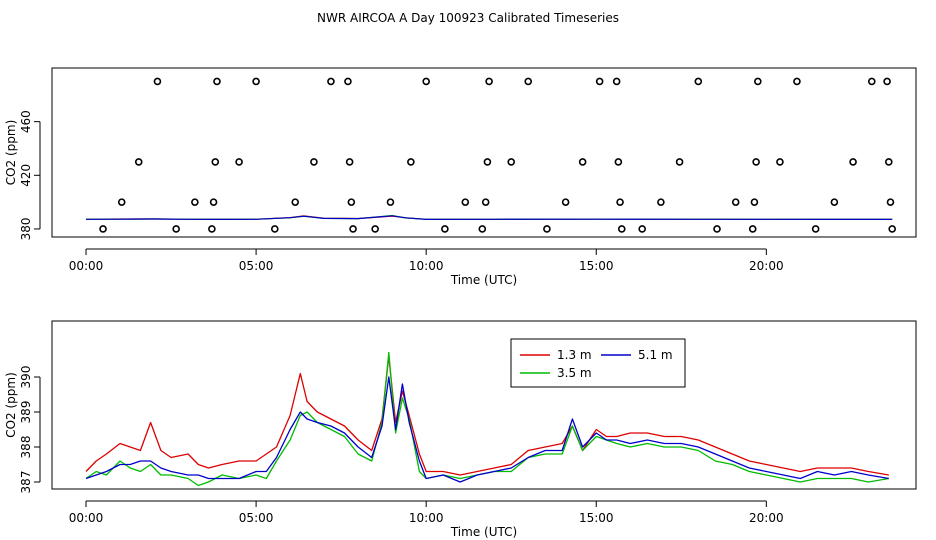 The height and width of the screenshot is (540, 936). I want to click on y-tick-label: 380, so click(26, 228).